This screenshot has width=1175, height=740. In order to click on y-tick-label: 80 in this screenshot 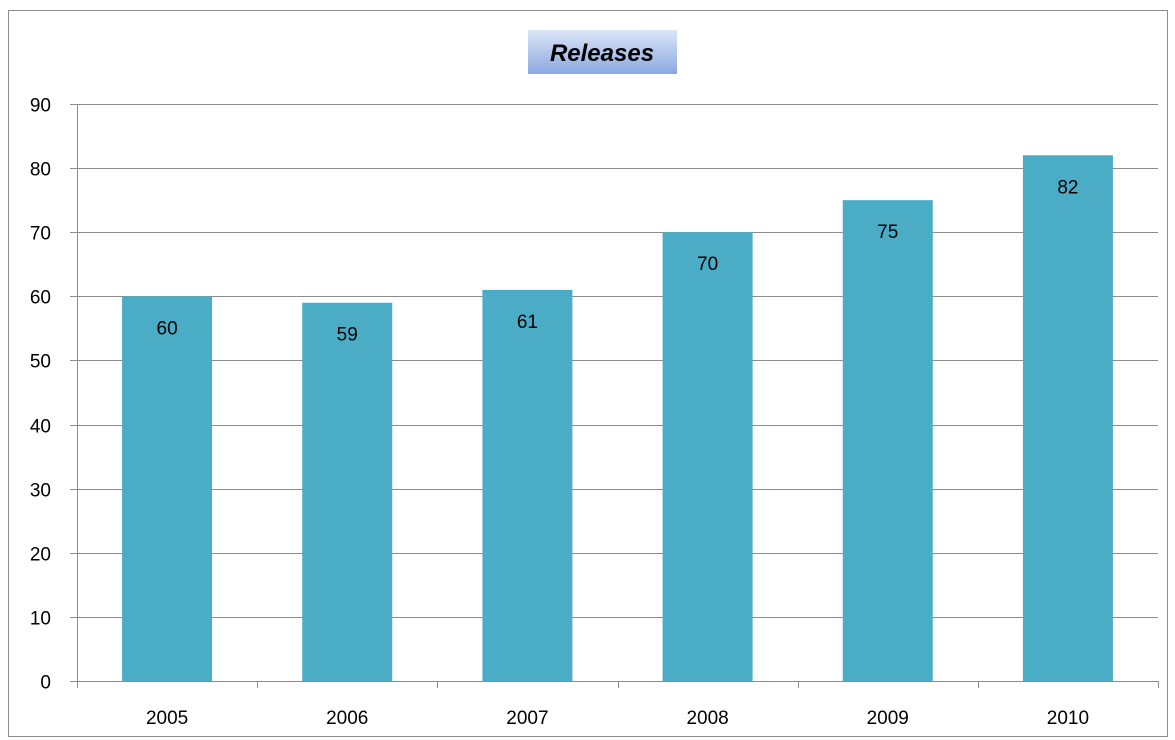, I will do `click(40, 170)`.